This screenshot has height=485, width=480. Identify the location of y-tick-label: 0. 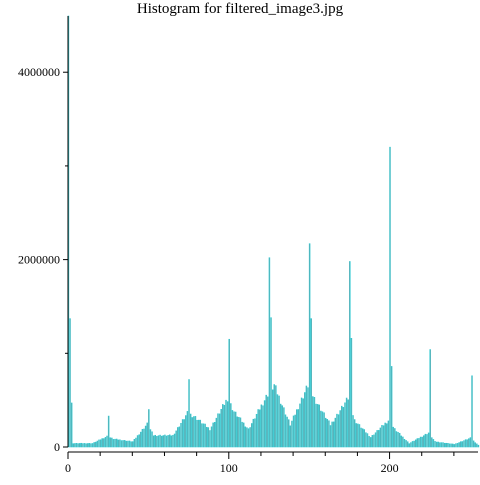
(57, 447).